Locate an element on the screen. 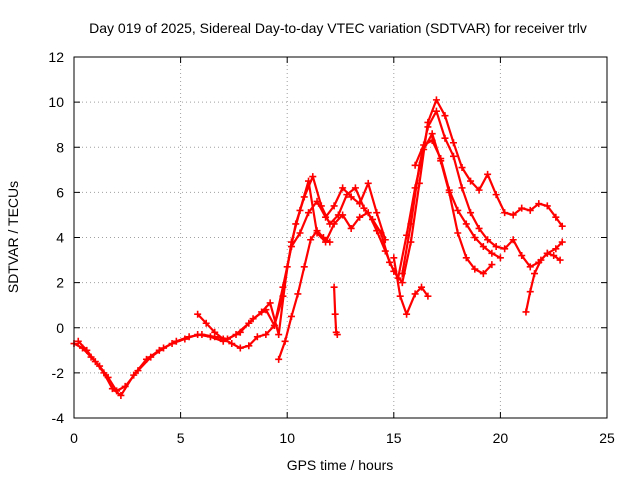 This screenshot has width=640, height=480. series-sat-g is located at coordinates (304, 295).